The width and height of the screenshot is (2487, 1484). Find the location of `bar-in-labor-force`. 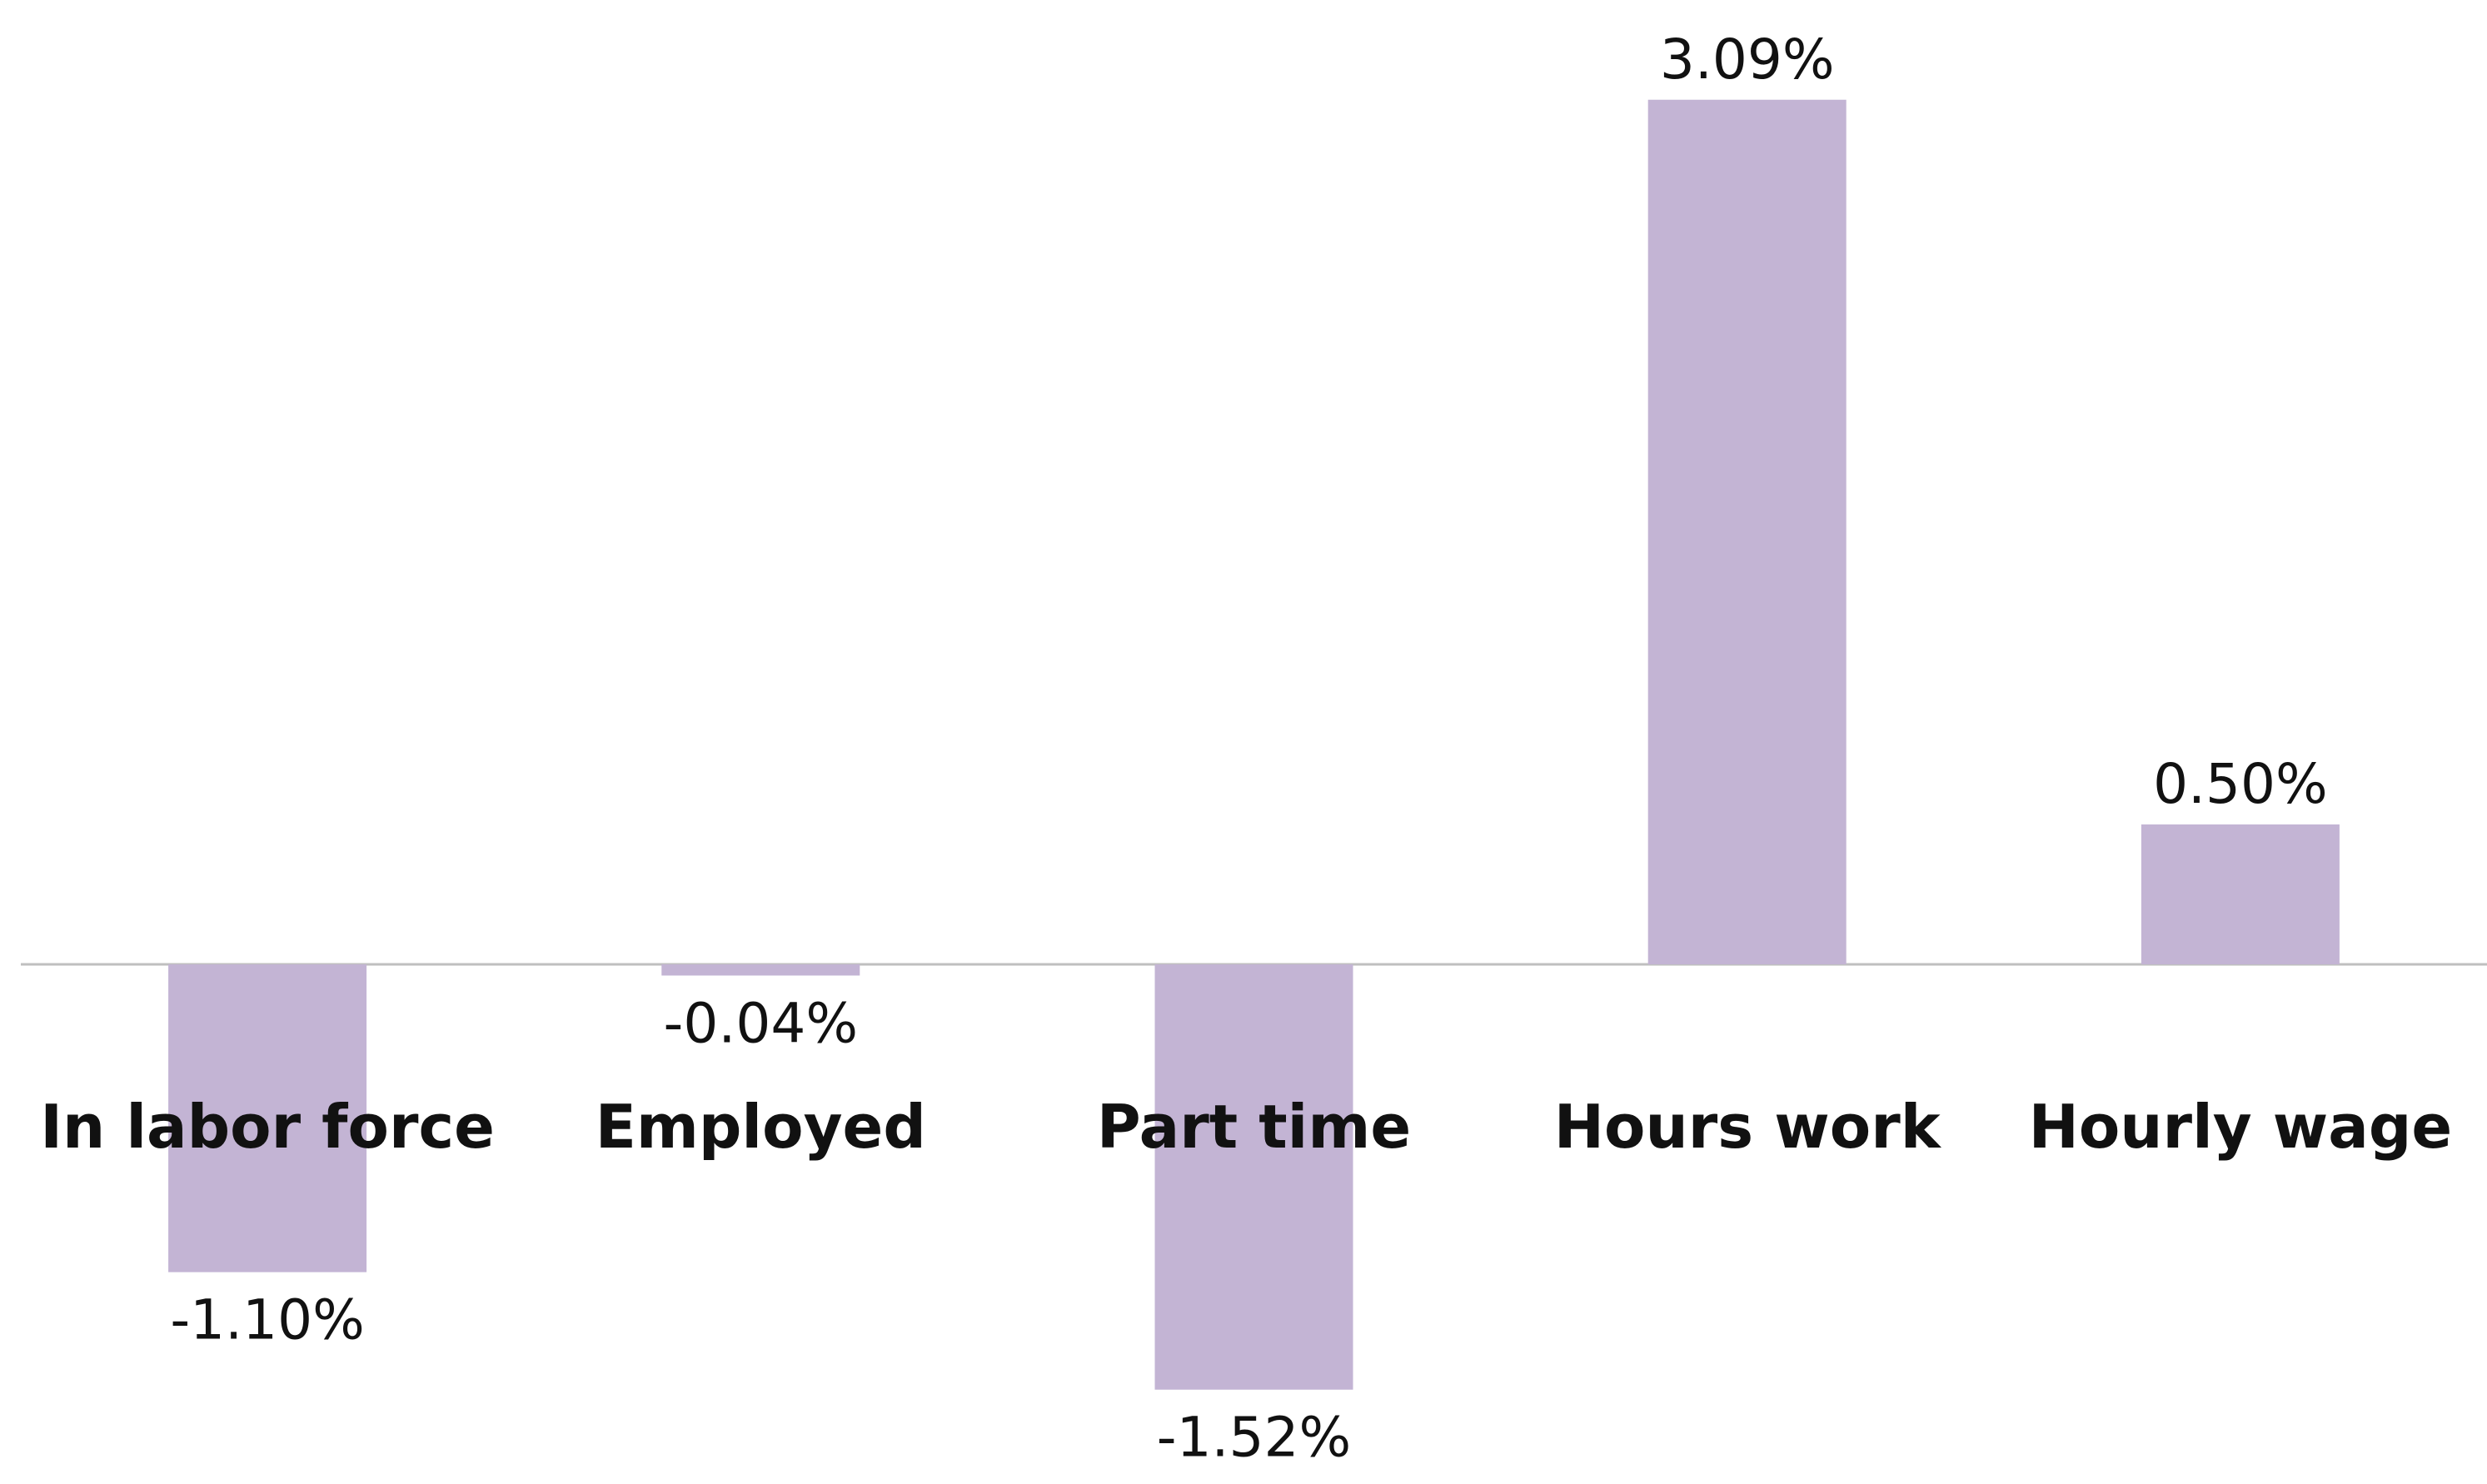

bar-in-labor-force is located at coordinates (267, 1118).